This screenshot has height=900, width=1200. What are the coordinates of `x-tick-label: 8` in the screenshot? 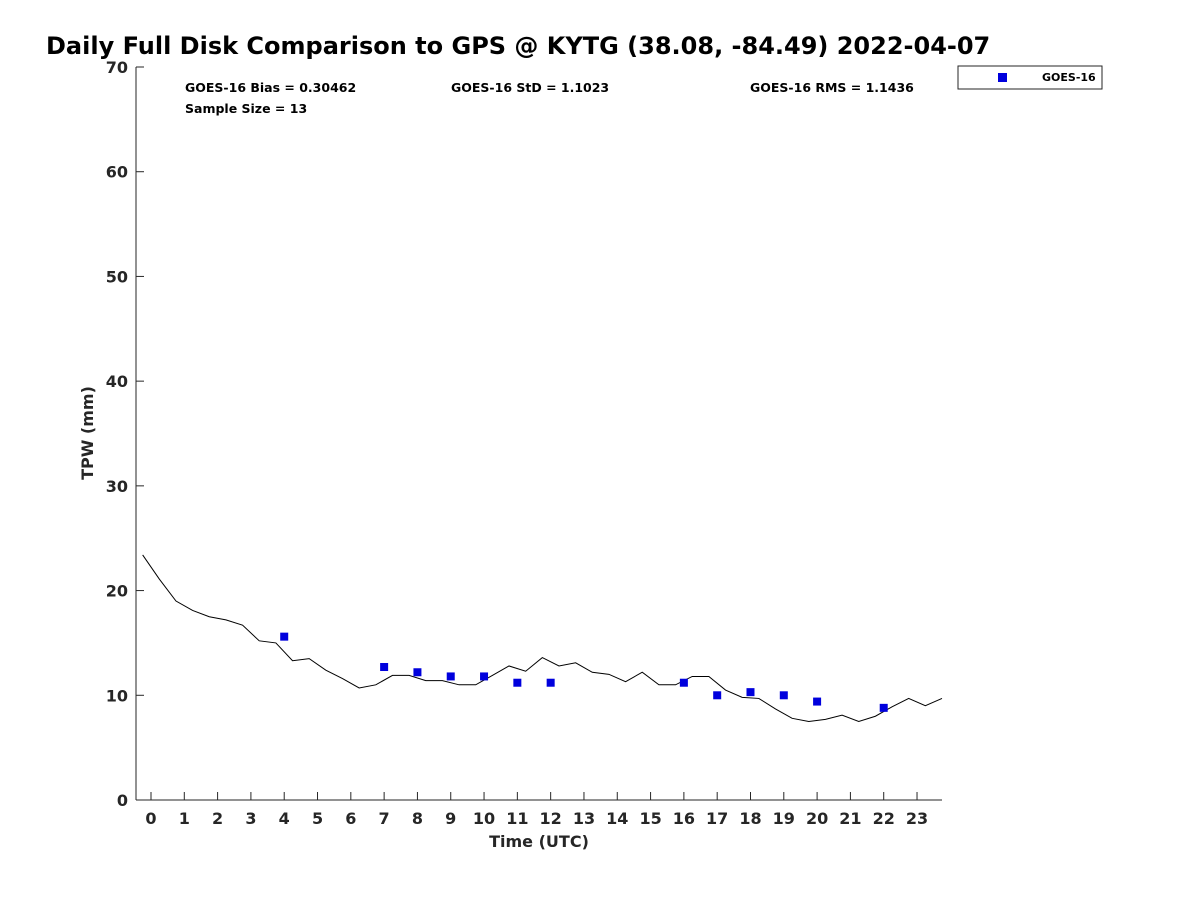 It's located at (417, 818).